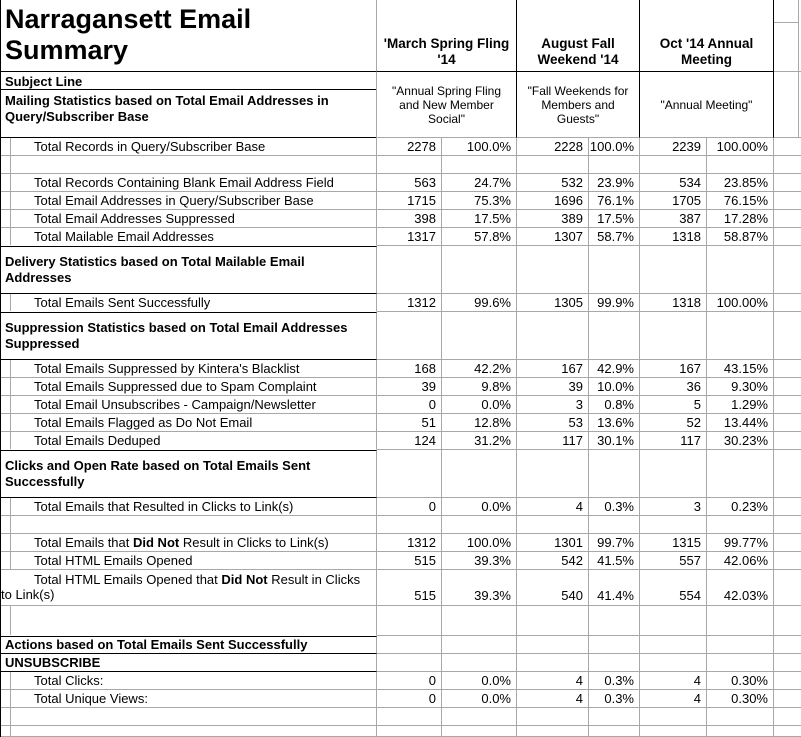  I want to click on august-count-cell: 1305, so click(553, 303).